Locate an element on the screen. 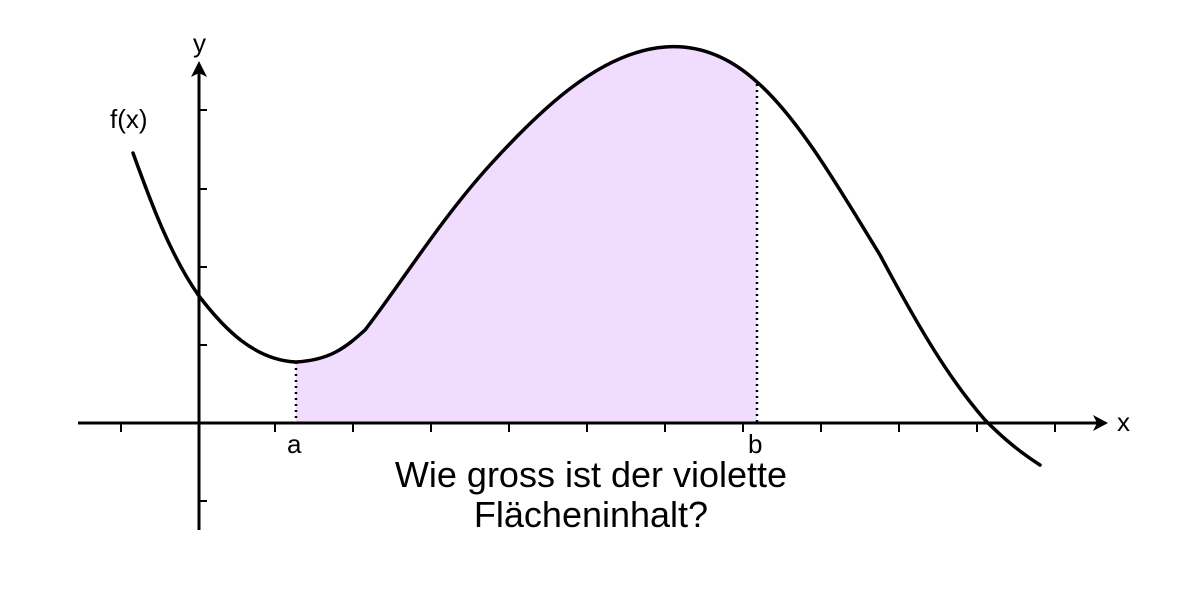 The width and height of the screenshot is (1182, 591). question-line-2: Flächeninhalt? is located at coordinates (591, 514).